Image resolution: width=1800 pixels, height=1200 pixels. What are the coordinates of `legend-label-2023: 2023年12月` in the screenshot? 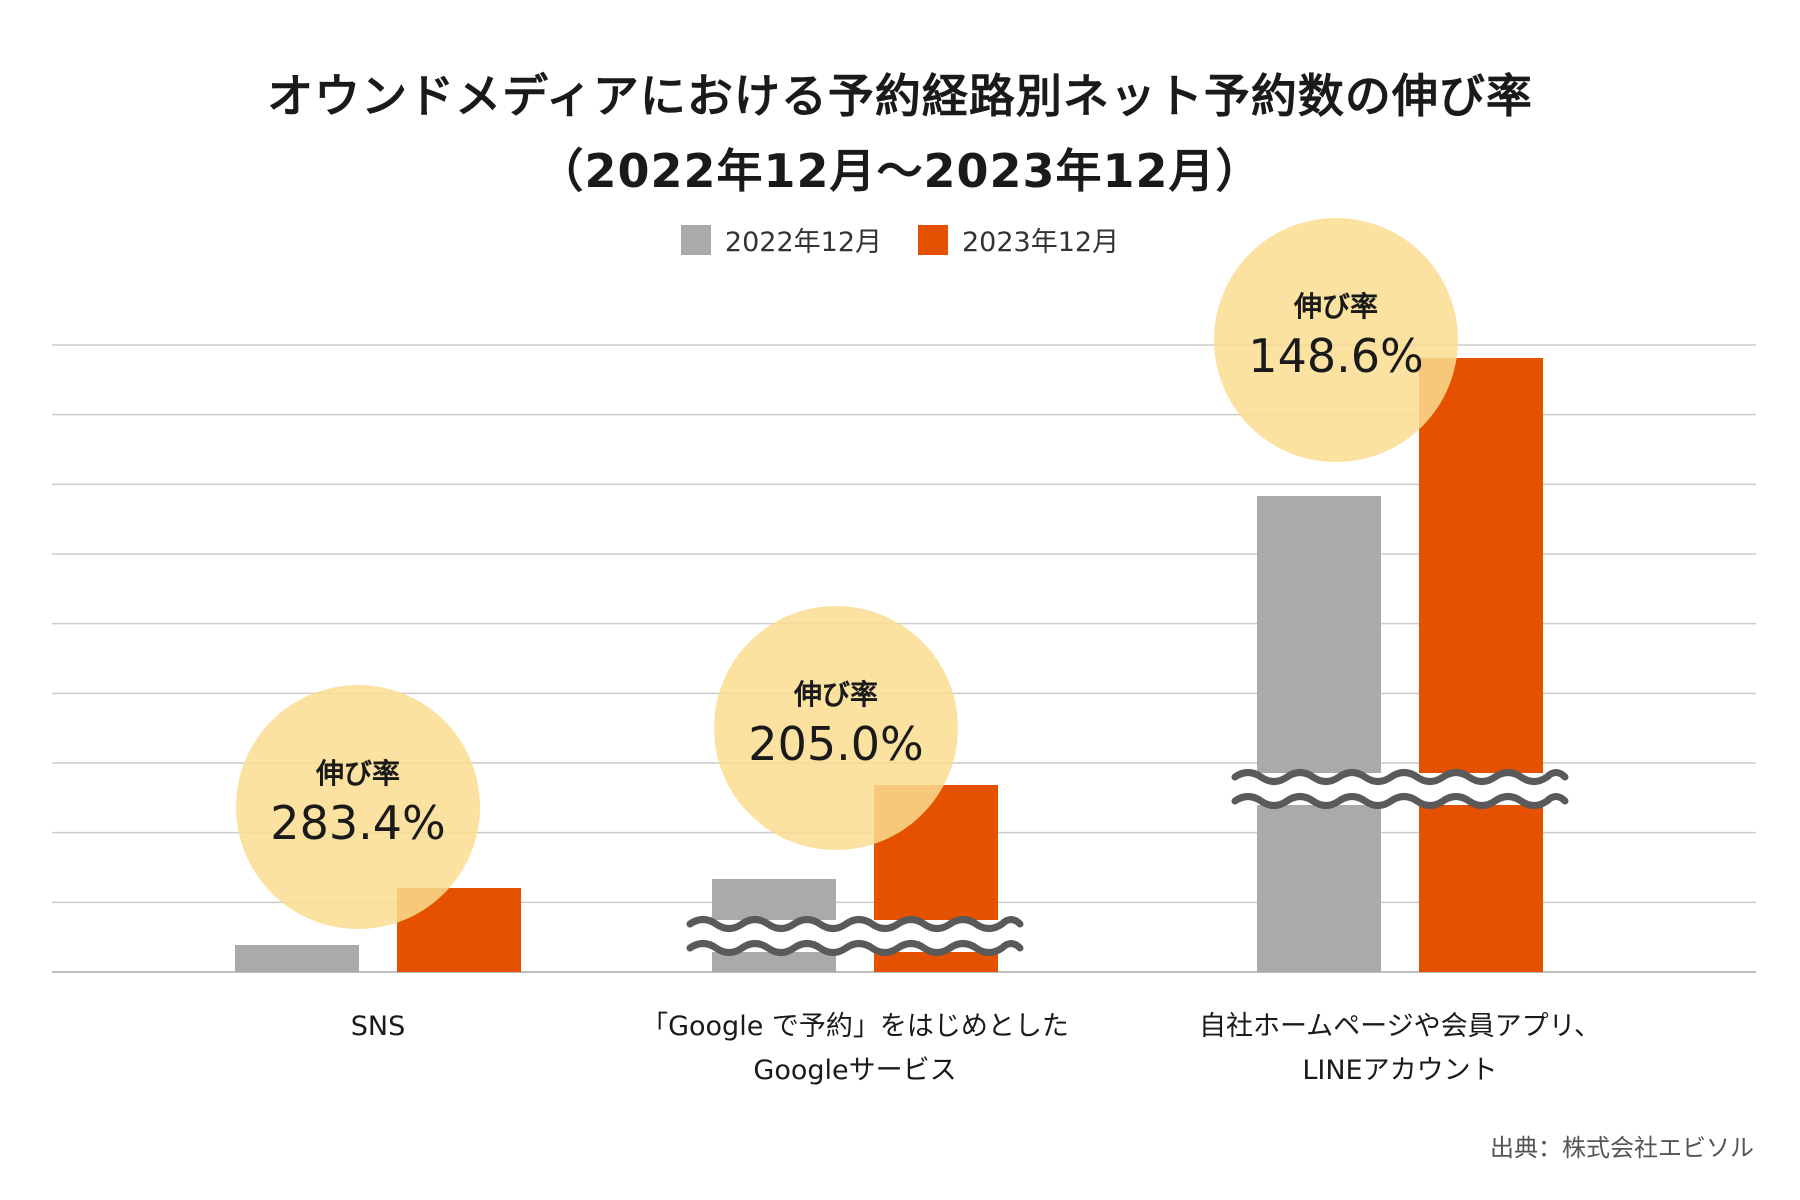 It's located at (1041, 242).